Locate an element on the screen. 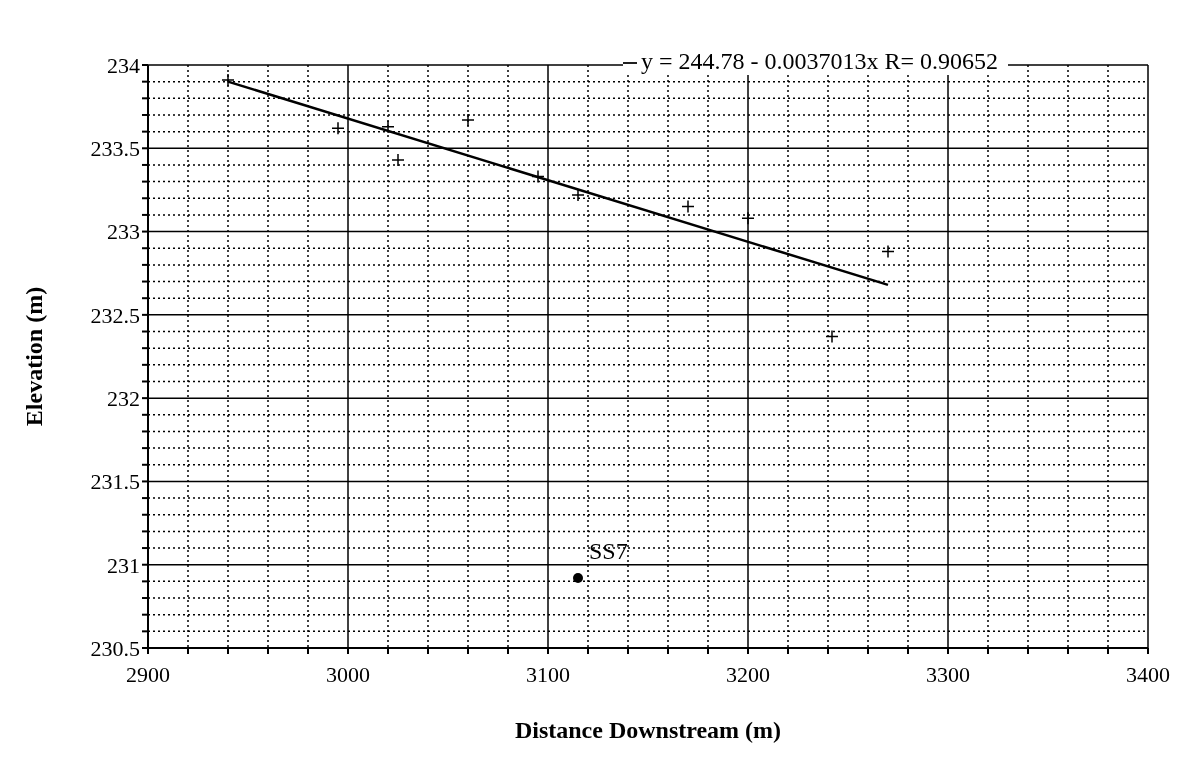  x-tick-label: 2900 is located at coordinates (148, 674).